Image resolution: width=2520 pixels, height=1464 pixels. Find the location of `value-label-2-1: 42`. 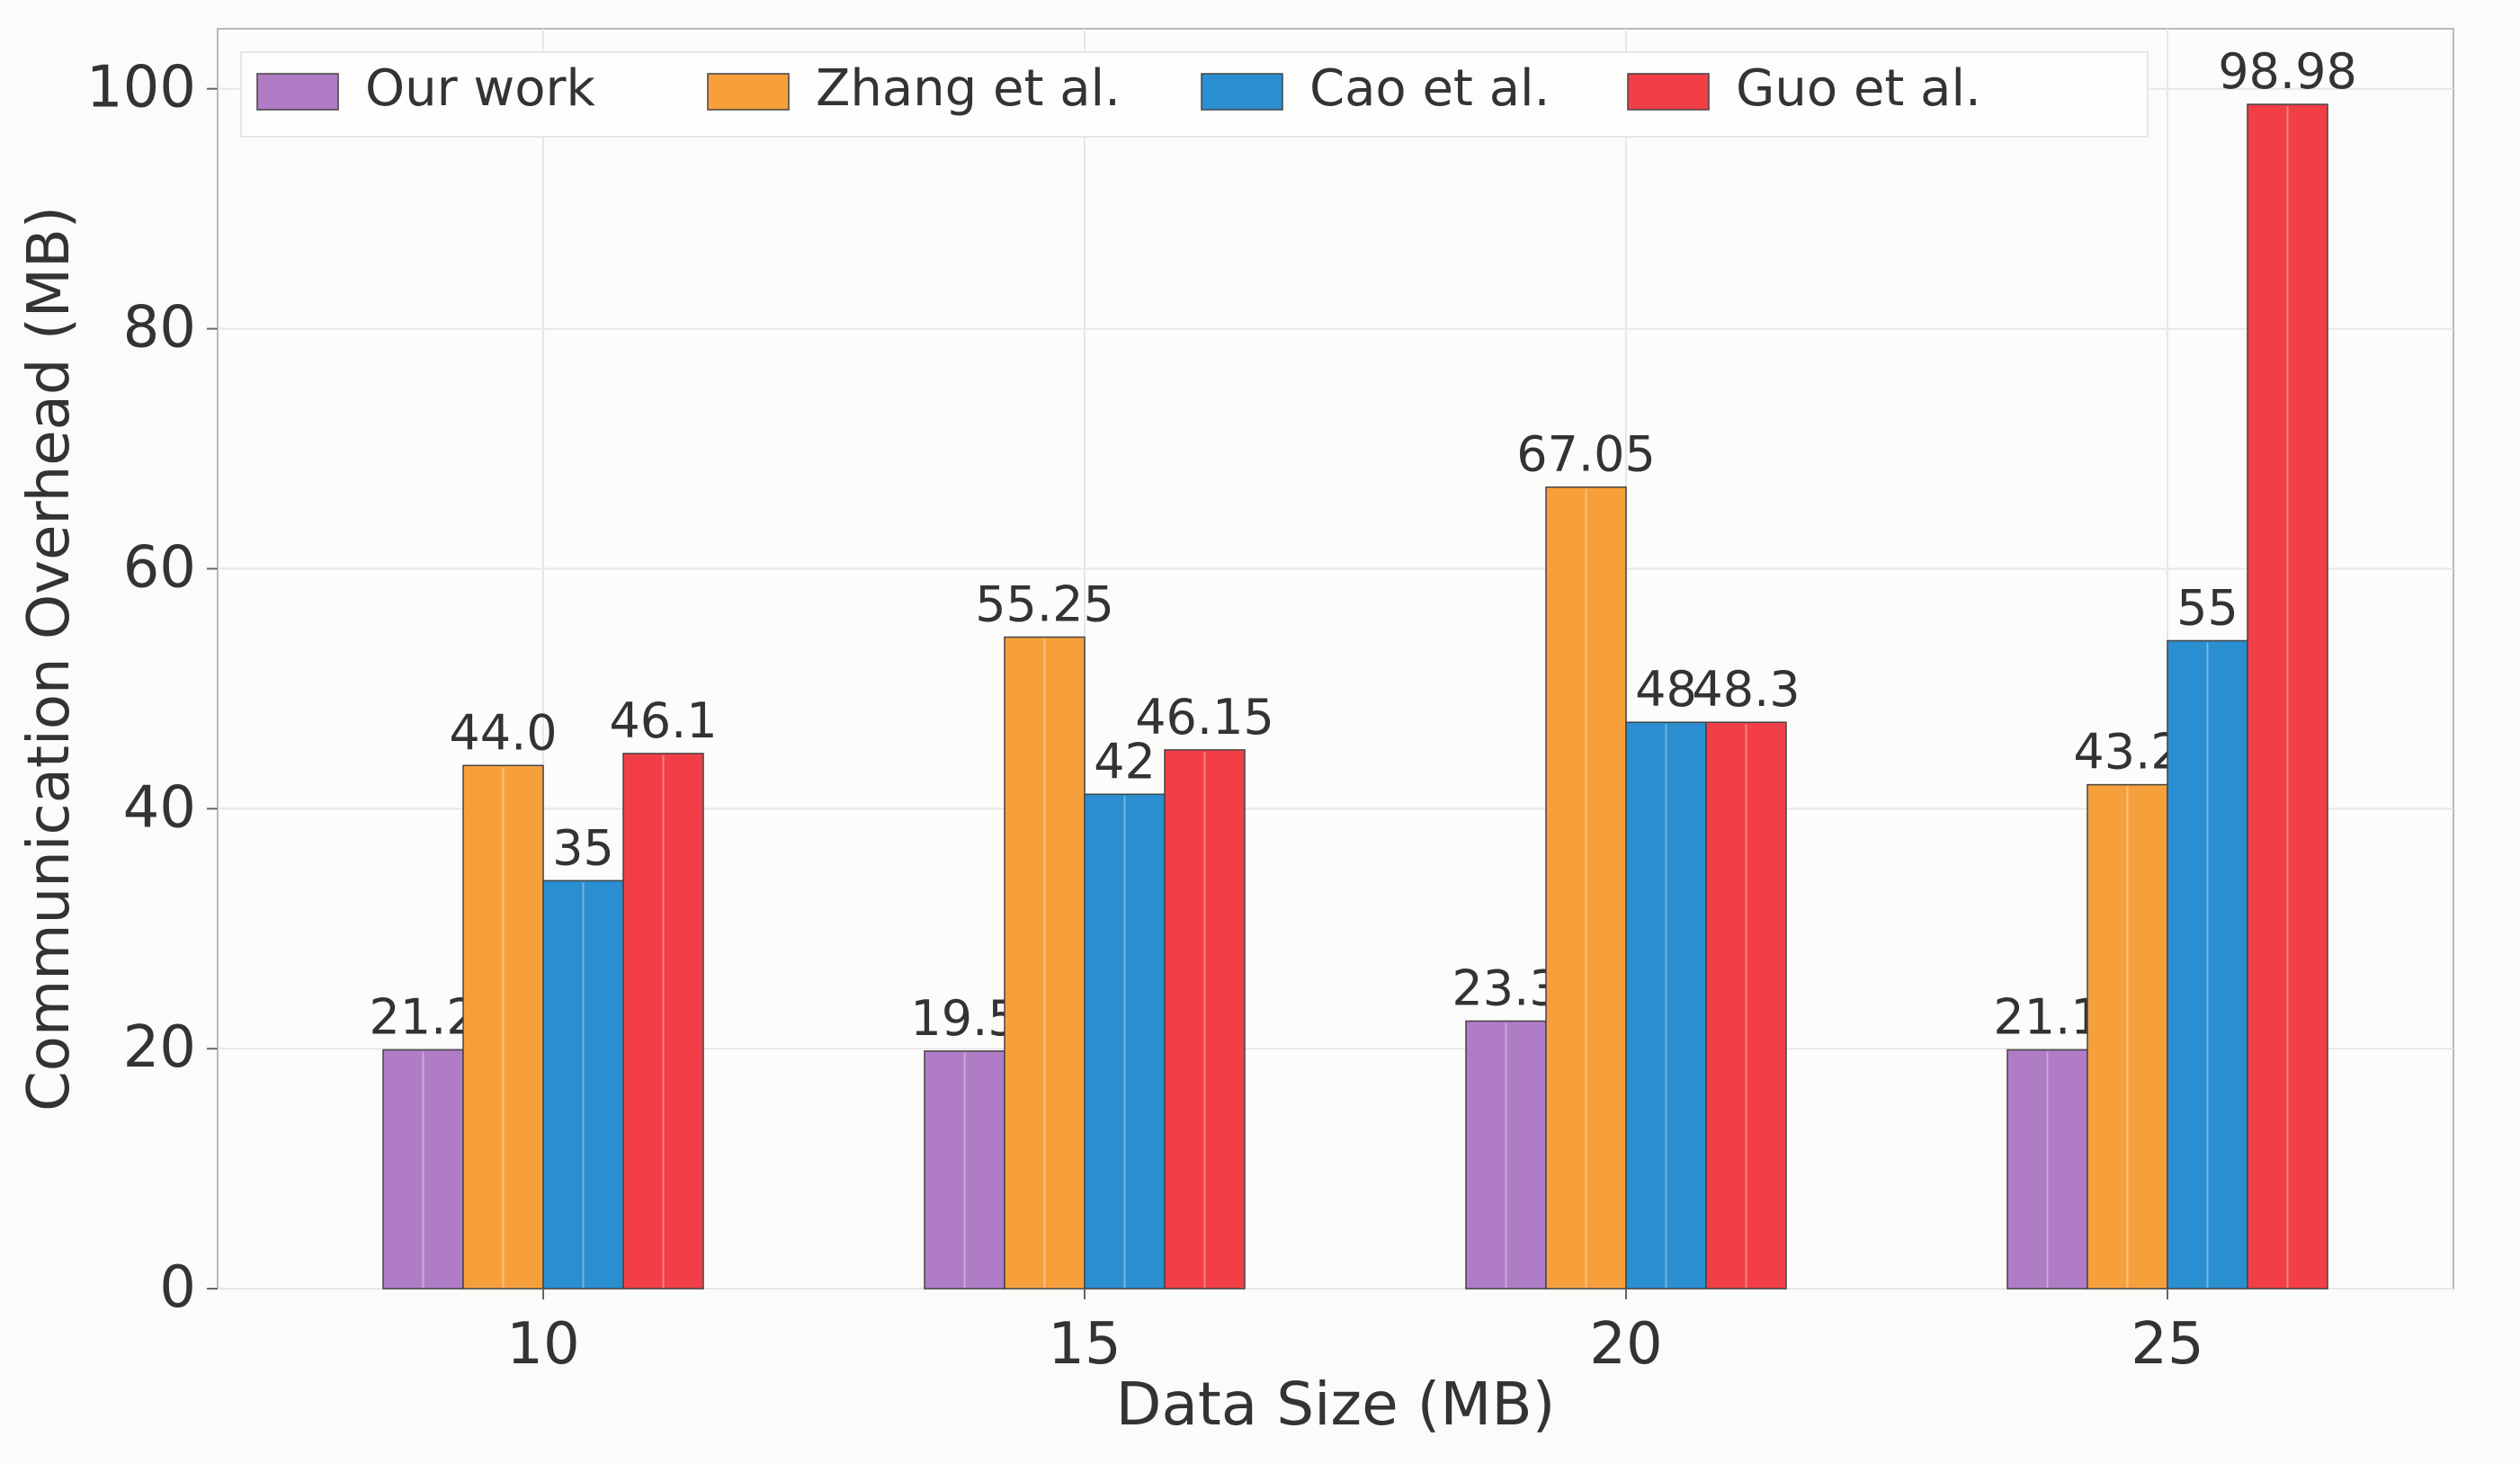

value-label-2-1: 42 is located at coordinates (1125, 761).